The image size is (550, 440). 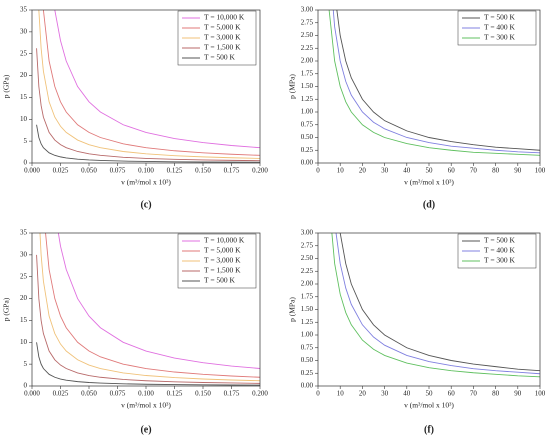 What do you see at coordinates (318, 394) in the screenshot?
I see `x-tick-label: 0` at bounding box center [318, 394].